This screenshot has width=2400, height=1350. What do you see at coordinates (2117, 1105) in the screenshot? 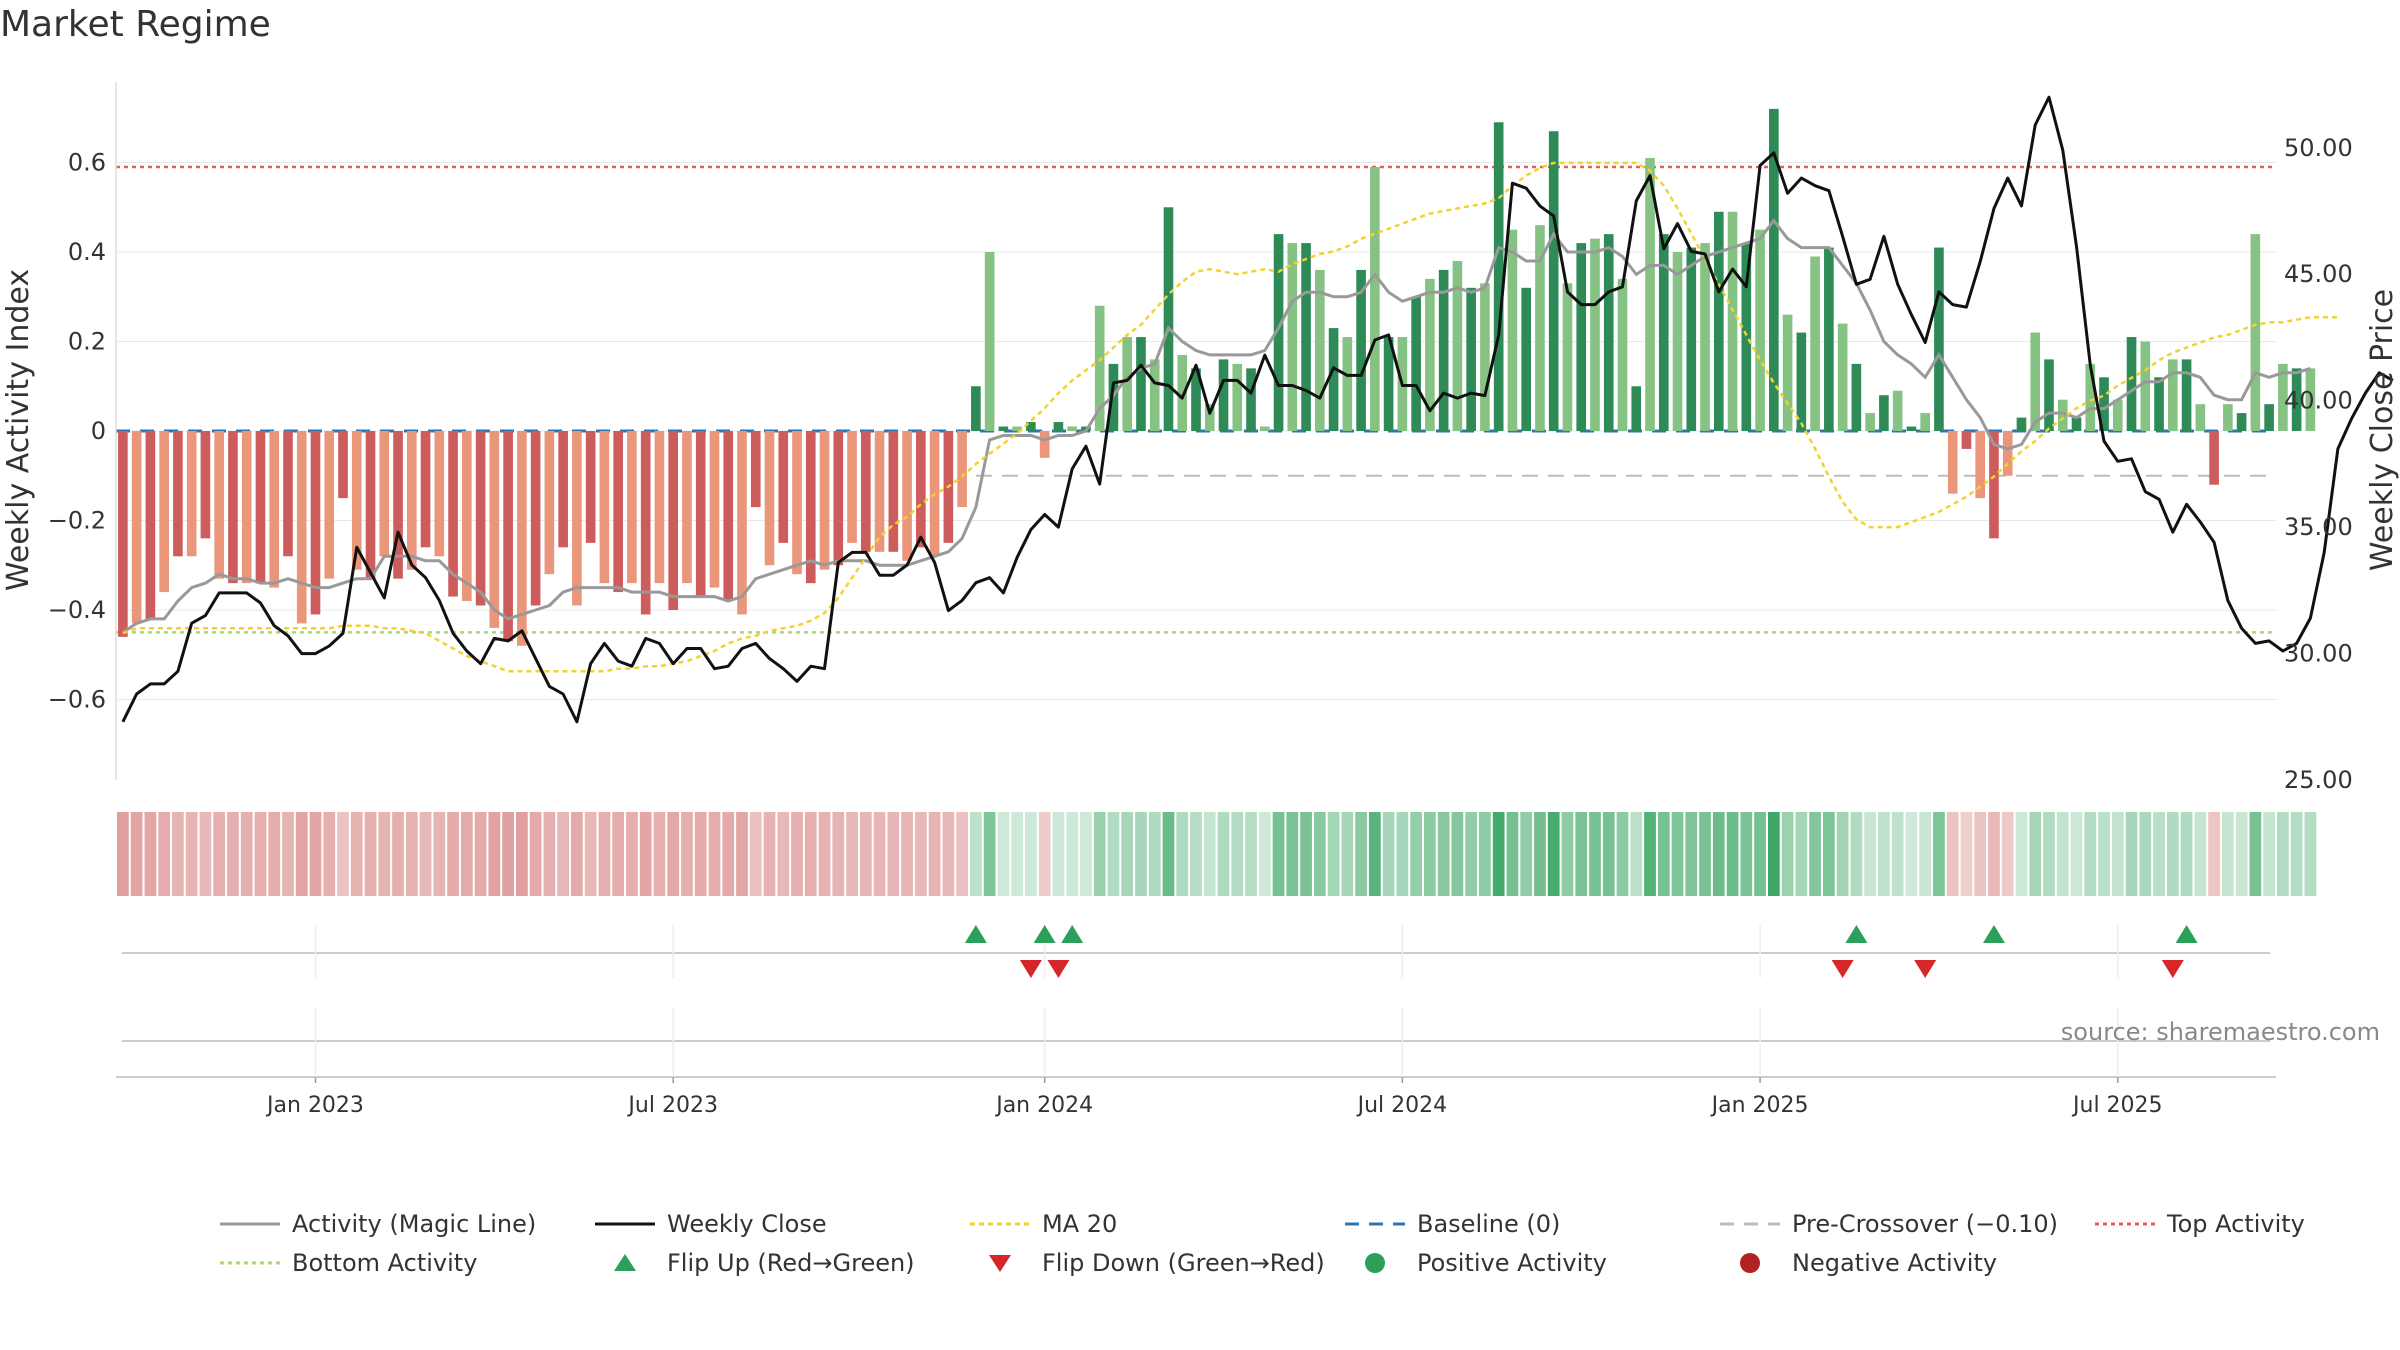
I see `x-tick-label: Jul 2025` at bounding box center [2117, 1105].